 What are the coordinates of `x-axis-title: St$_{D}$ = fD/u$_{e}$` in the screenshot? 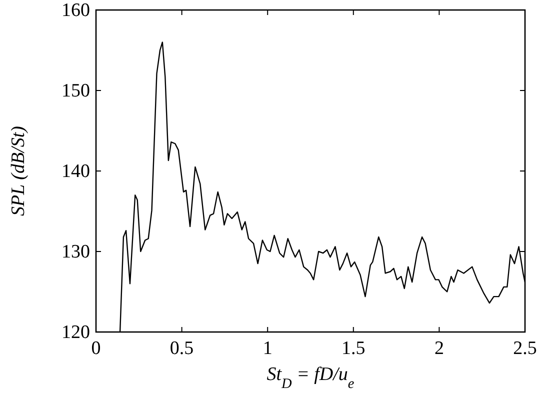 It's located at (310, 378).